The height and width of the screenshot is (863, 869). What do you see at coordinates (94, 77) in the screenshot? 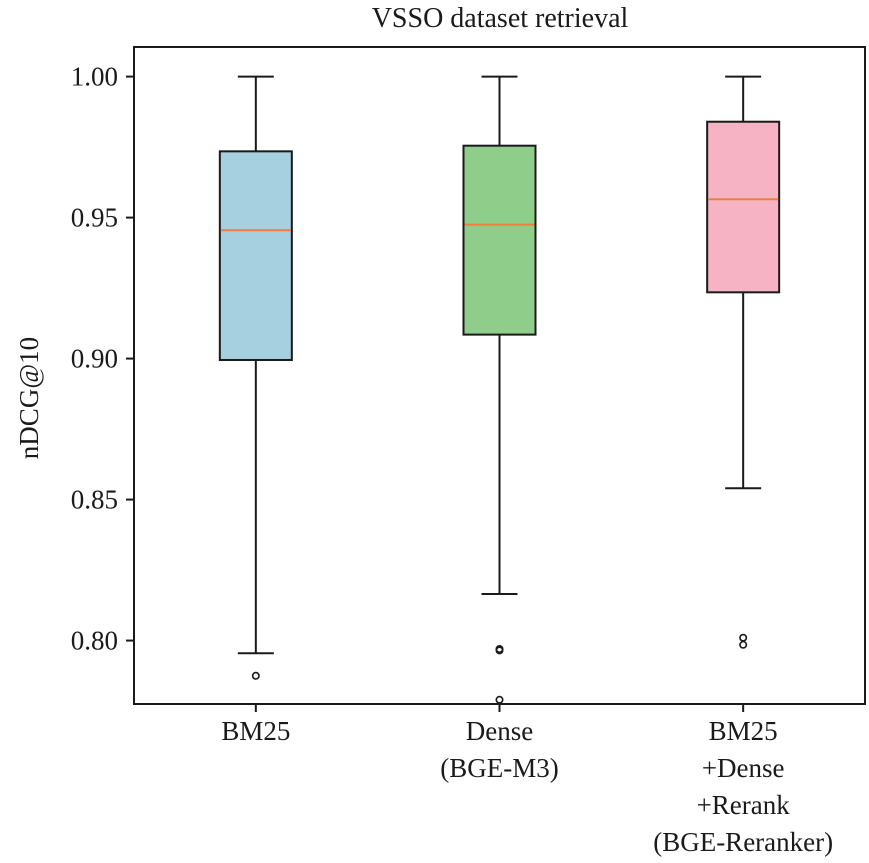
I see `y-tick-label: 1.00` at bounding box center [94, 77].